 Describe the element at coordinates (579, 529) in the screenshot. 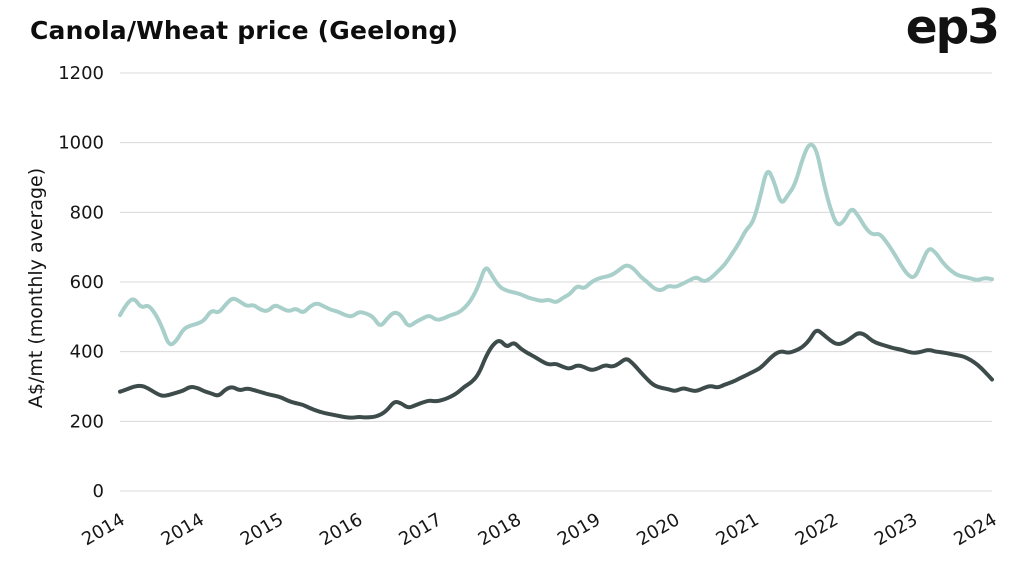

I see `x-tick-label: 2019` at that location.